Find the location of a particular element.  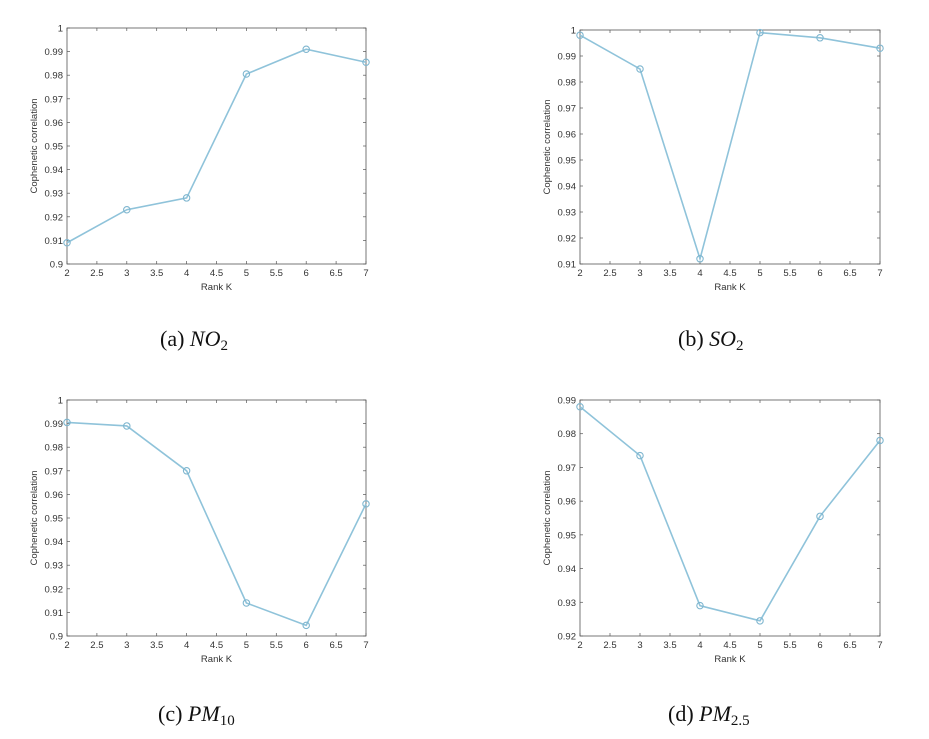

y-tick-label-d: 0.96 is located at coordinates (567, 502).